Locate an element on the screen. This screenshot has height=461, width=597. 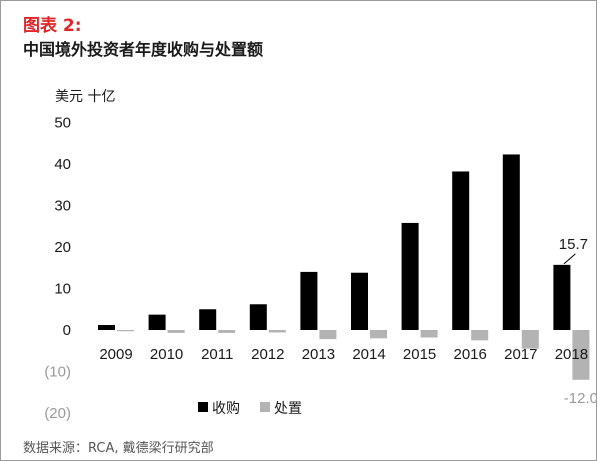
y-tick-label: 30 is located at coordinates (62, 206).